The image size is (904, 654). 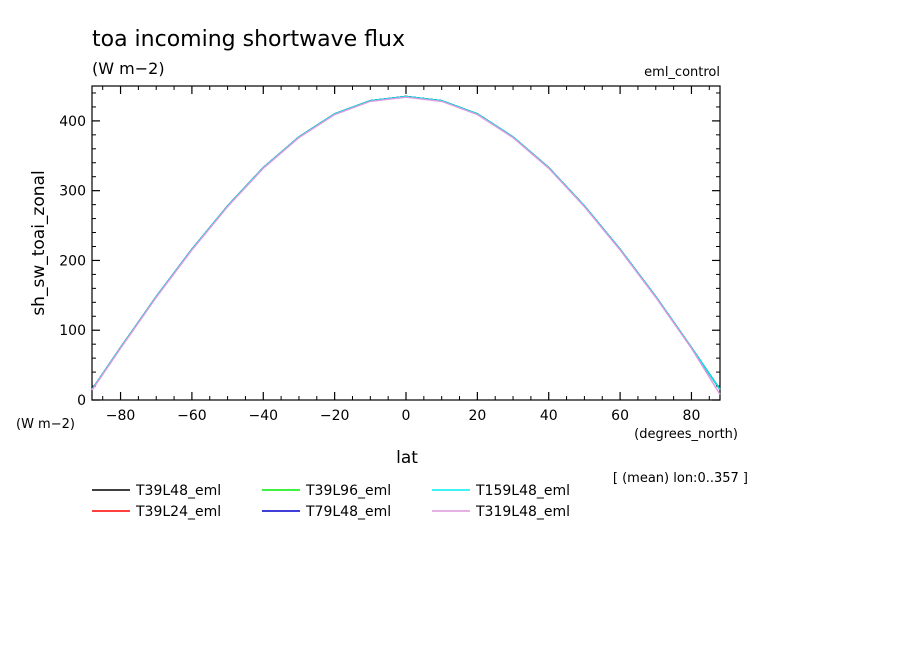 I want to click on legend-item: T39L96_eml, so click(x=326, y=491).